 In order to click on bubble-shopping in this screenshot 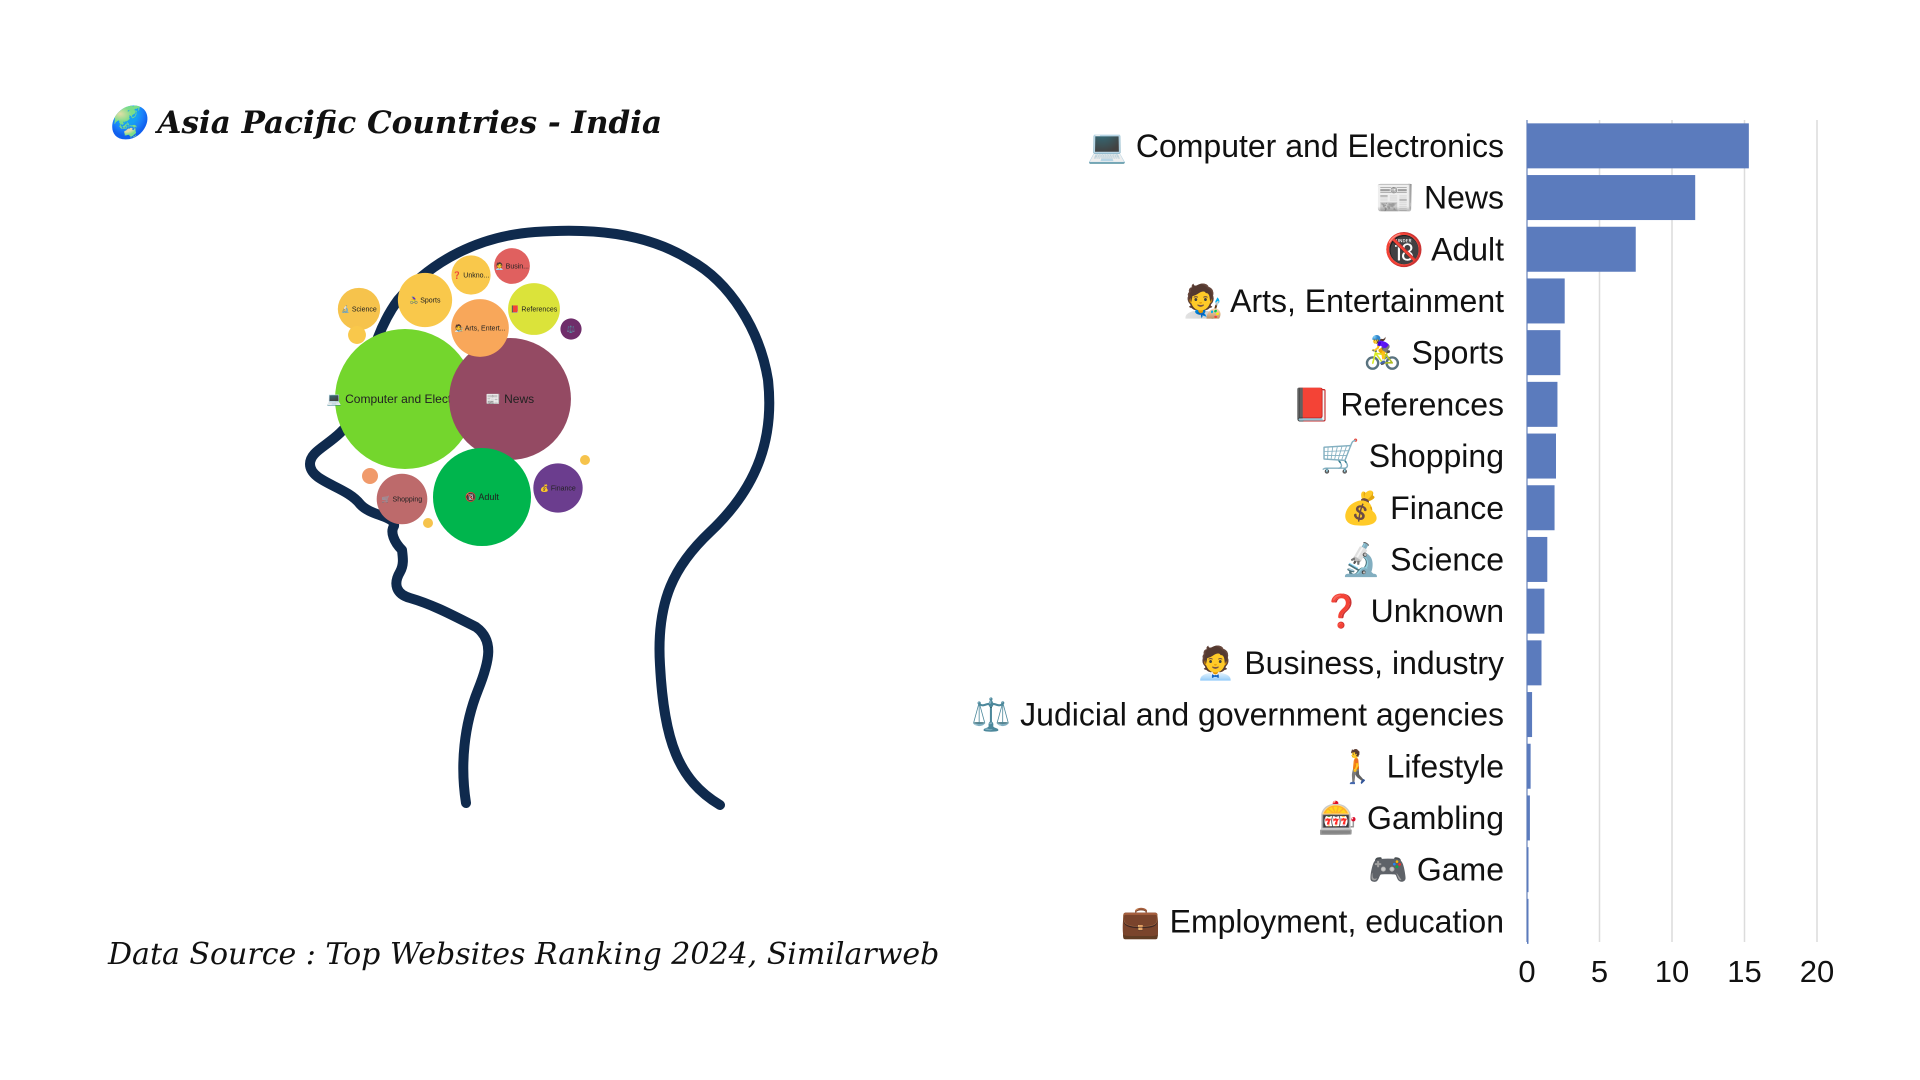, I will do `click(402, 499)`.